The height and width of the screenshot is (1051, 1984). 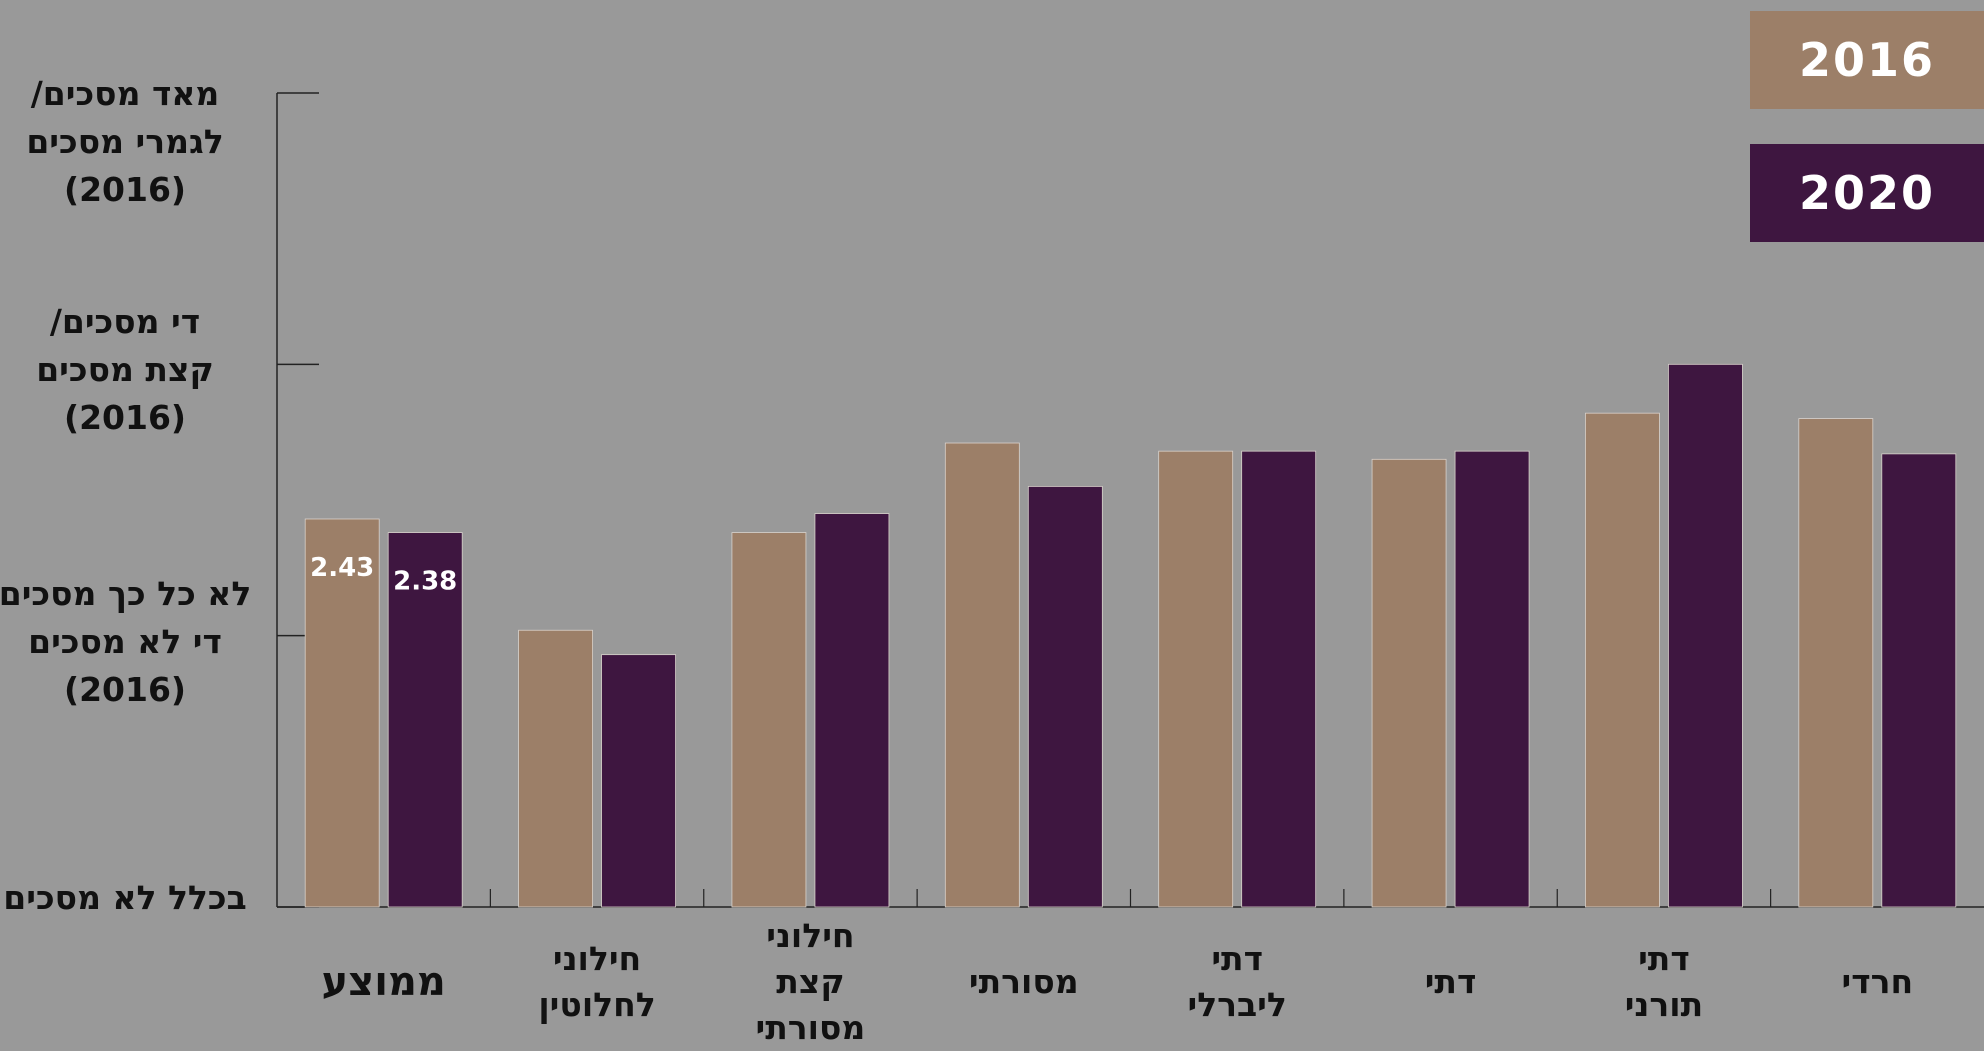 What do you see at coordinates (1237, 981) in the screenshot?
I see `x-tick-label: דתי ליברלי` at bounding box center [1237, 981].